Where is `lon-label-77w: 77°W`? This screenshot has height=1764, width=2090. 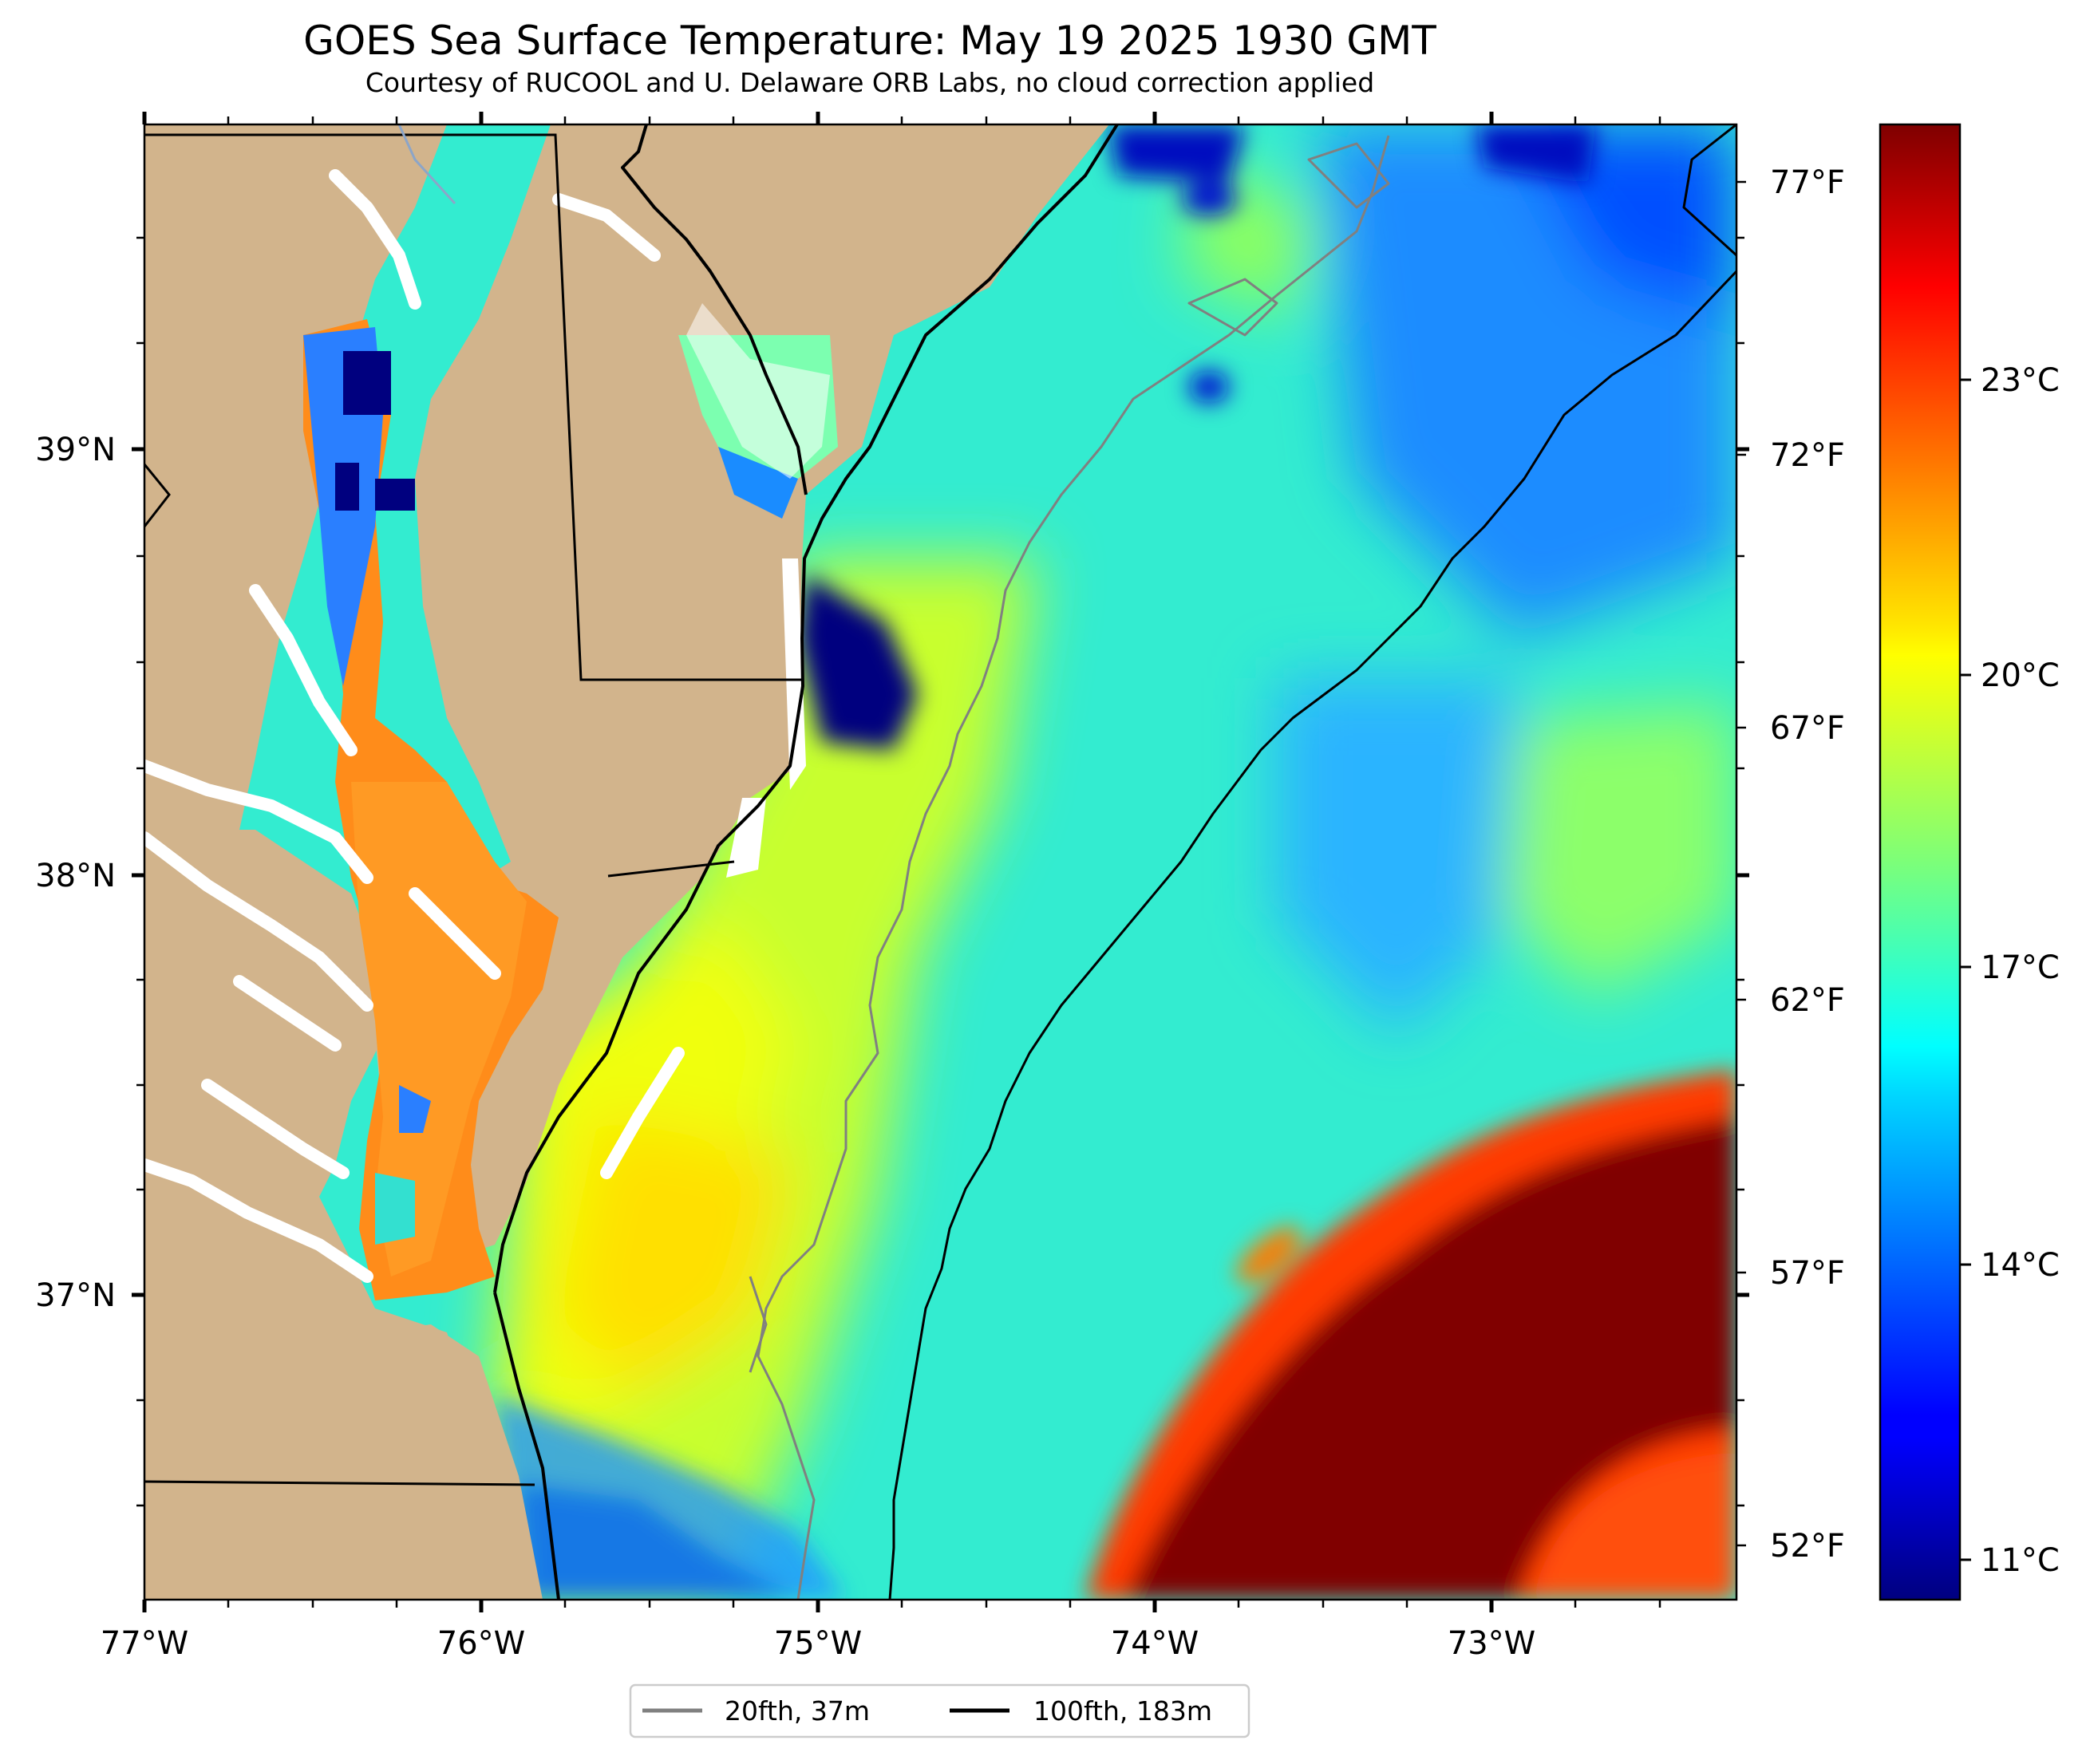
lon-label-77w: 77°W is located at coordinates (144, 1643).